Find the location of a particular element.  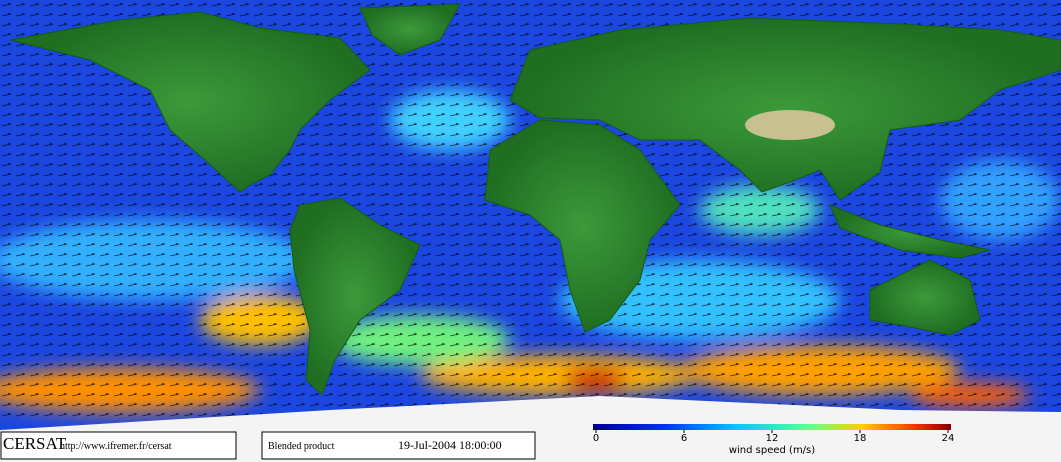

plateau is located at coordinates (790, 125).